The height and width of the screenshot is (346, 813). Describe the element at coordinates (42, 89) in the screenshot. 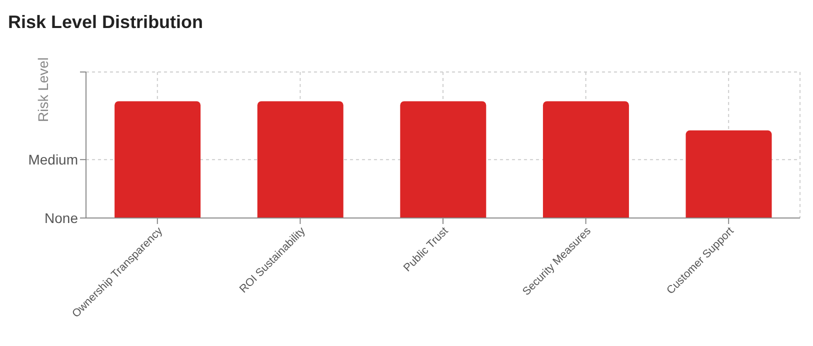

I see `y-axis-title: Risk Level` at that location.